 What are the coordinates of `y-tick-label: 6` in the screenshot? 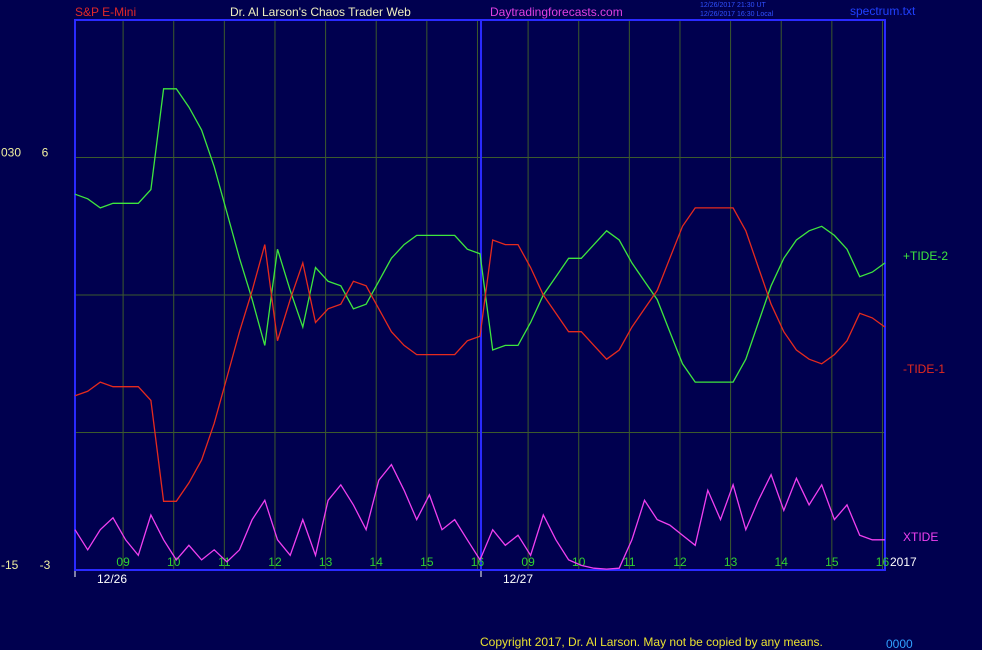 It's located at (45, 153).